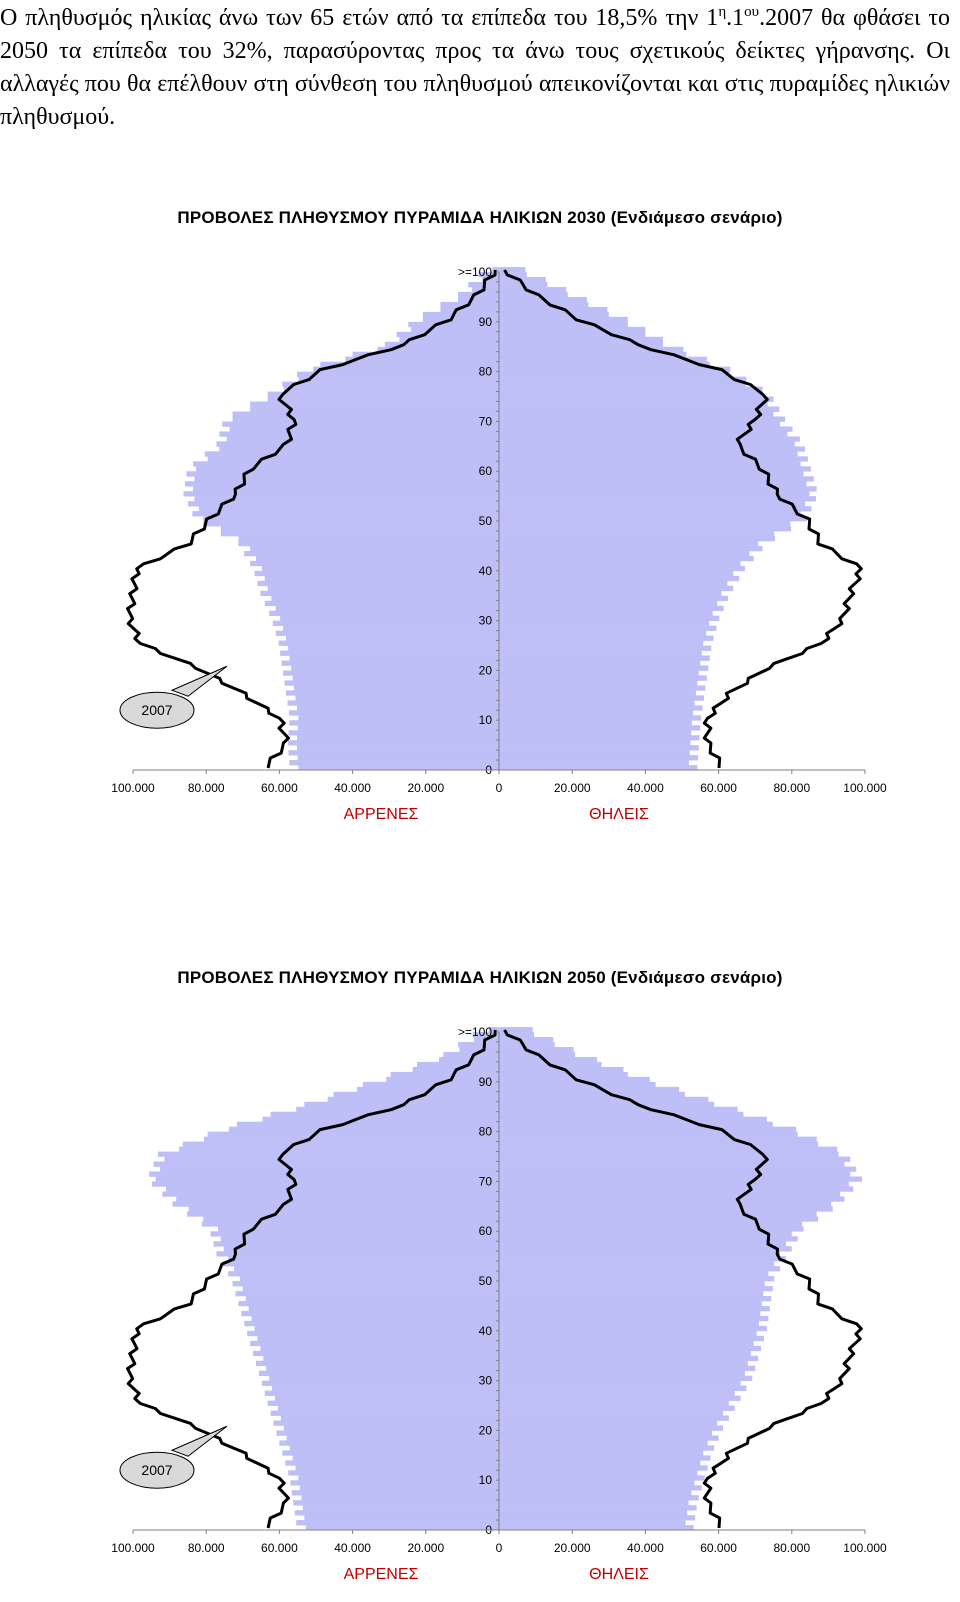 Image resolution: width=960 pixels, height=1602 pixels. Describe the element at coordinates (619, 814) in the screenshot. I see `female-axis-label: ΘΗΛΕΙΣ` at that location.